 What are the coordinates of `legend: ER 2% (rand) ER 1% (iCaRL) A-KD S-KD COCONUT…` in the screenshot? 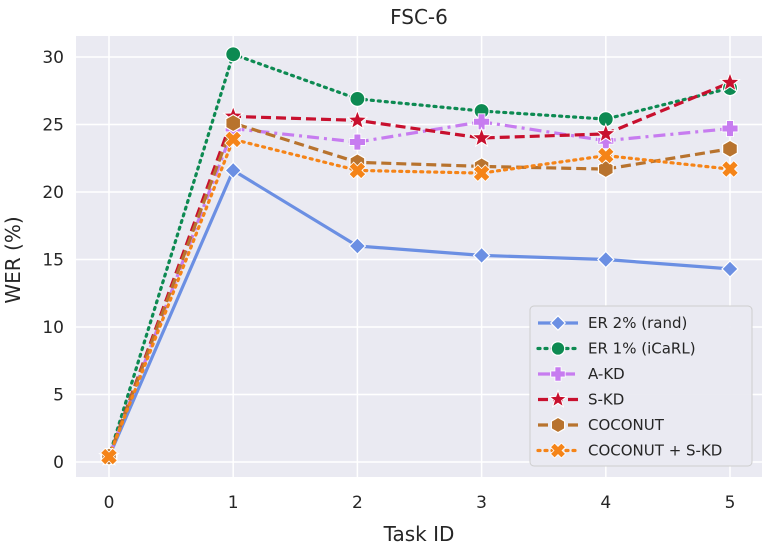 It's located at (641, 386).